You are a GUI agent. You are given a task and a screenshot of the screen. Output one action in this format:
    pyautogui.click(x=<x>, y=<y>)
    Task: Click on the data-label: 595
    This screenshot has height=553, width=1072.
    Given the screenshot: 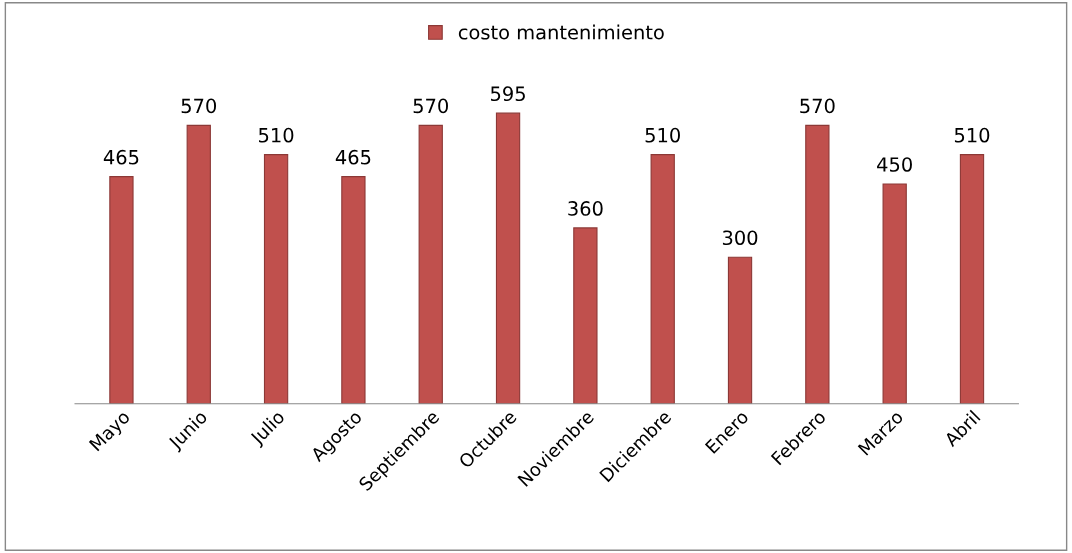 What is the action you would take?
    pyautogui.click(x=508, y=94)
    